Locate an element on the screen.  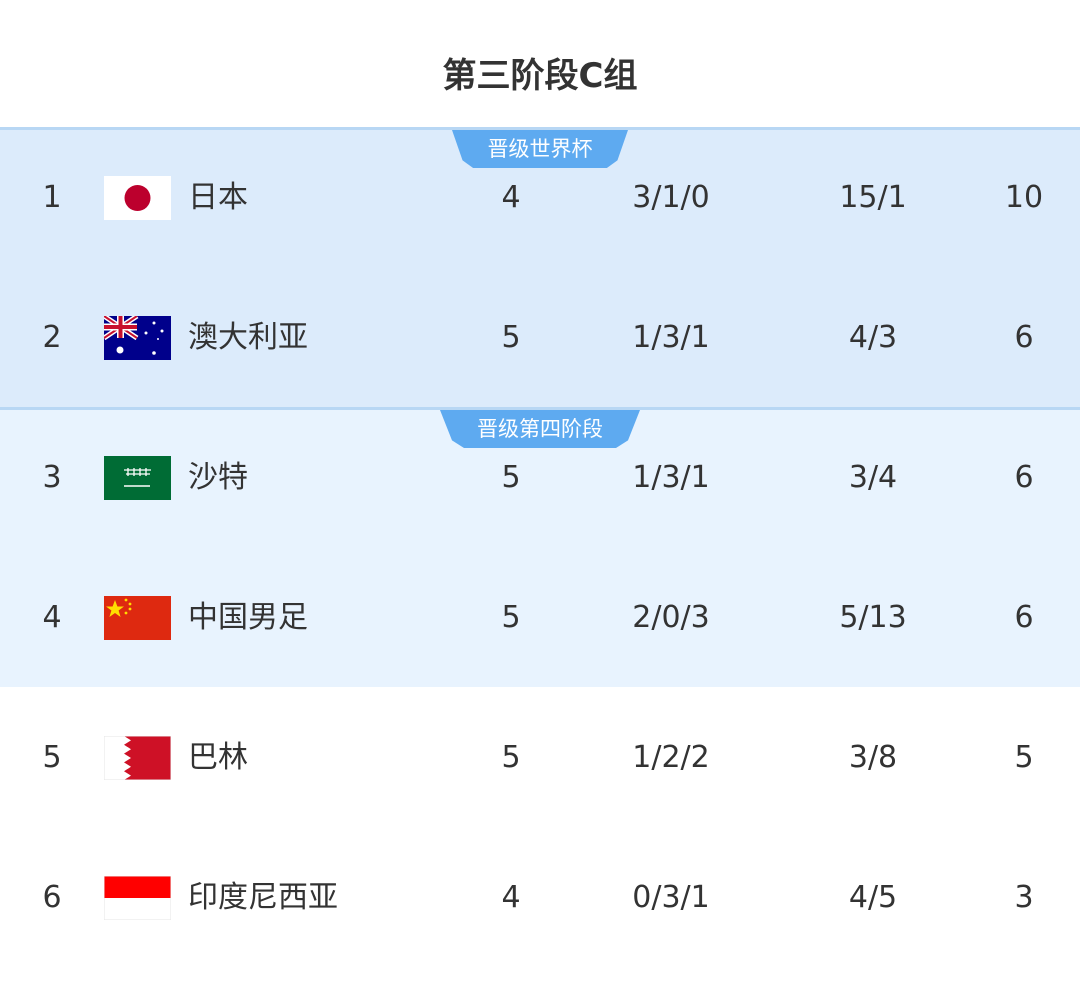
indonesia-flag-icon is located at coordinates (137, 898).